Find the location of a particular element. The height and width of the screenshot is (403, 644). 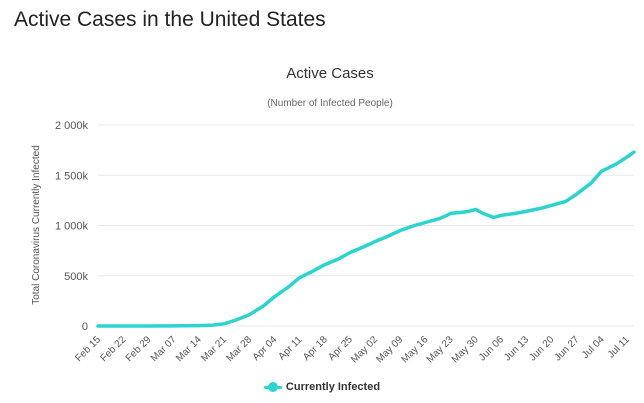

x-tick-label: May 09 is located at coordinates (389, 349).